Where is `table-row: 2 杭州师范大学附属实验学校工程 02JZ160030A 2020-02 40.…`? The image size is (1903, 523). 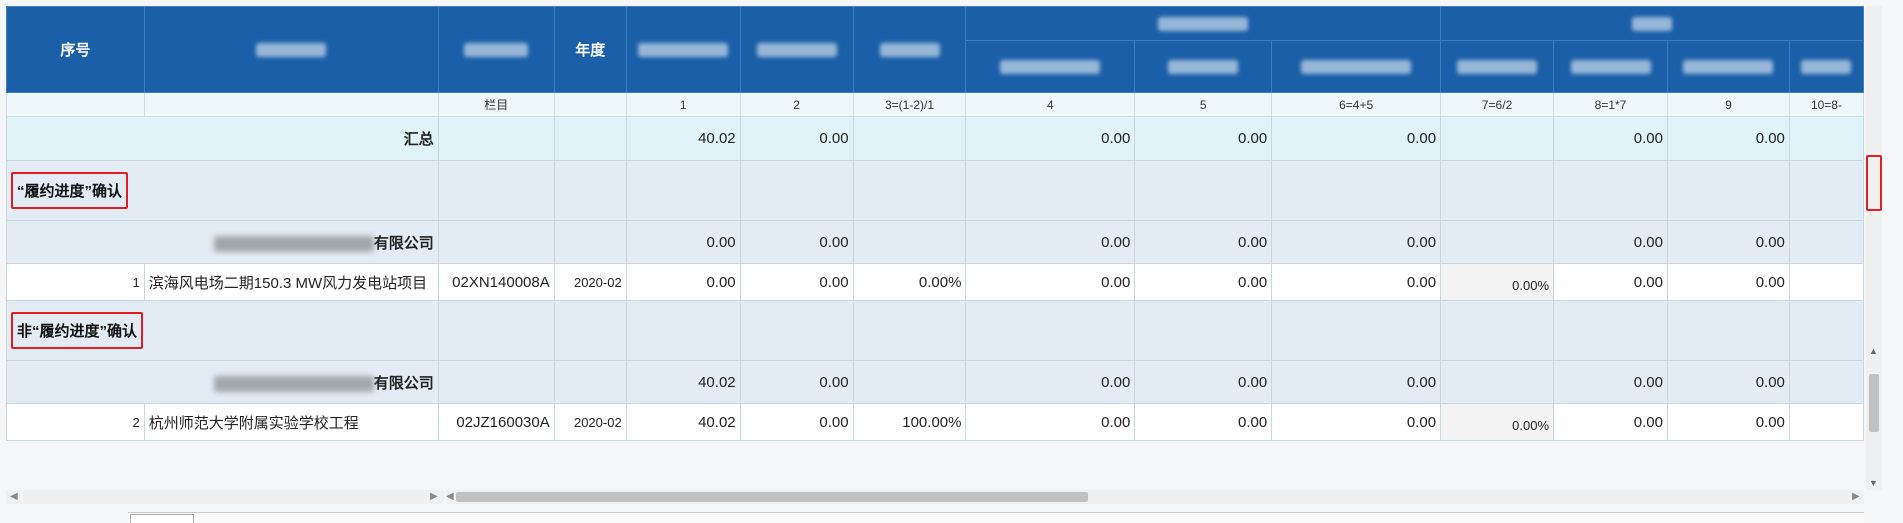
table-row: 2 杭州师范大学附属实验学校工程 02JZ160030A 2020-02 40.… is located at coordinates (935, 422).